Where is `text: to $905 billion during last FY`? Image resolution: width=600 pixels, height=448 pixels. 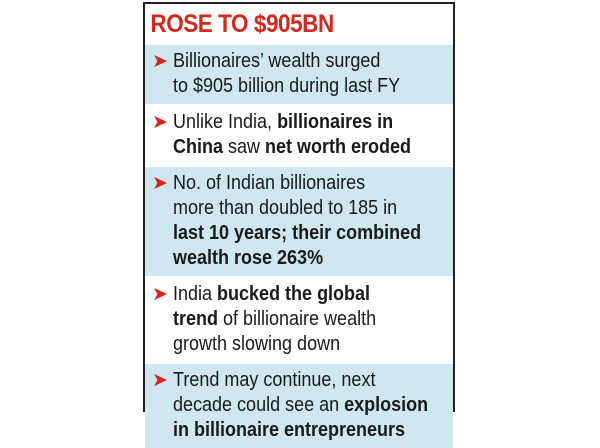
text: to $905 billion during last FY is located at coordinates (287, 86).